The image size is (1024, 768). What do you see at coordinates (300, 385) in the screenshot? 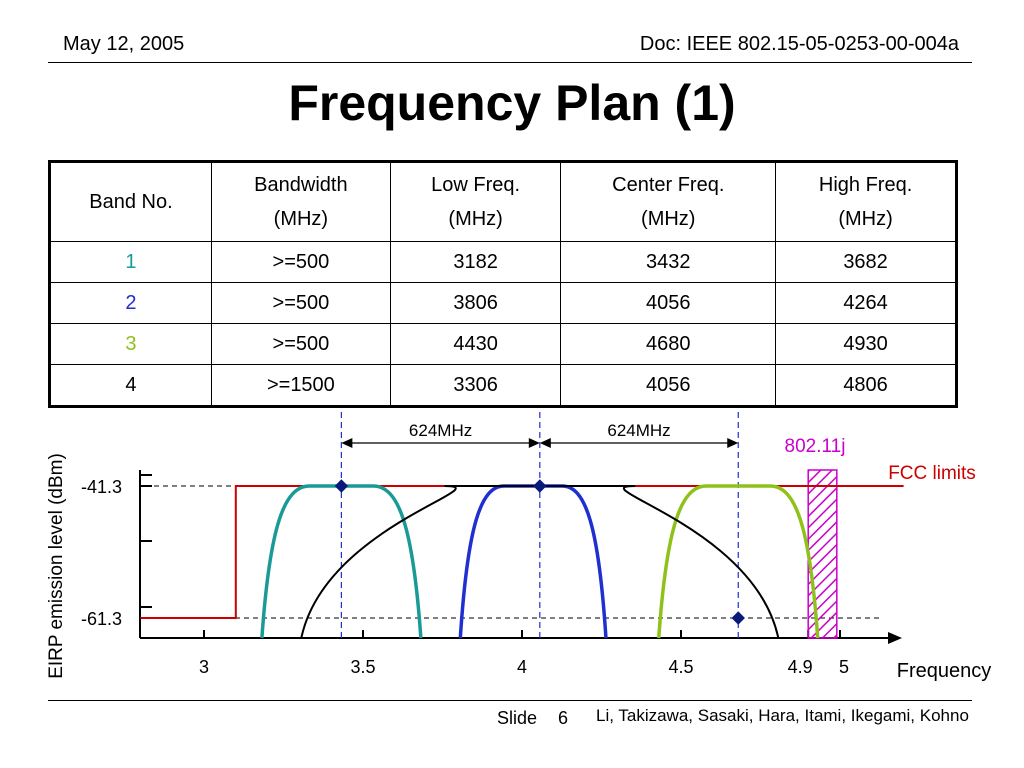
I see `bandwidth-cell: >=1500` at bounding box center [300, 385].